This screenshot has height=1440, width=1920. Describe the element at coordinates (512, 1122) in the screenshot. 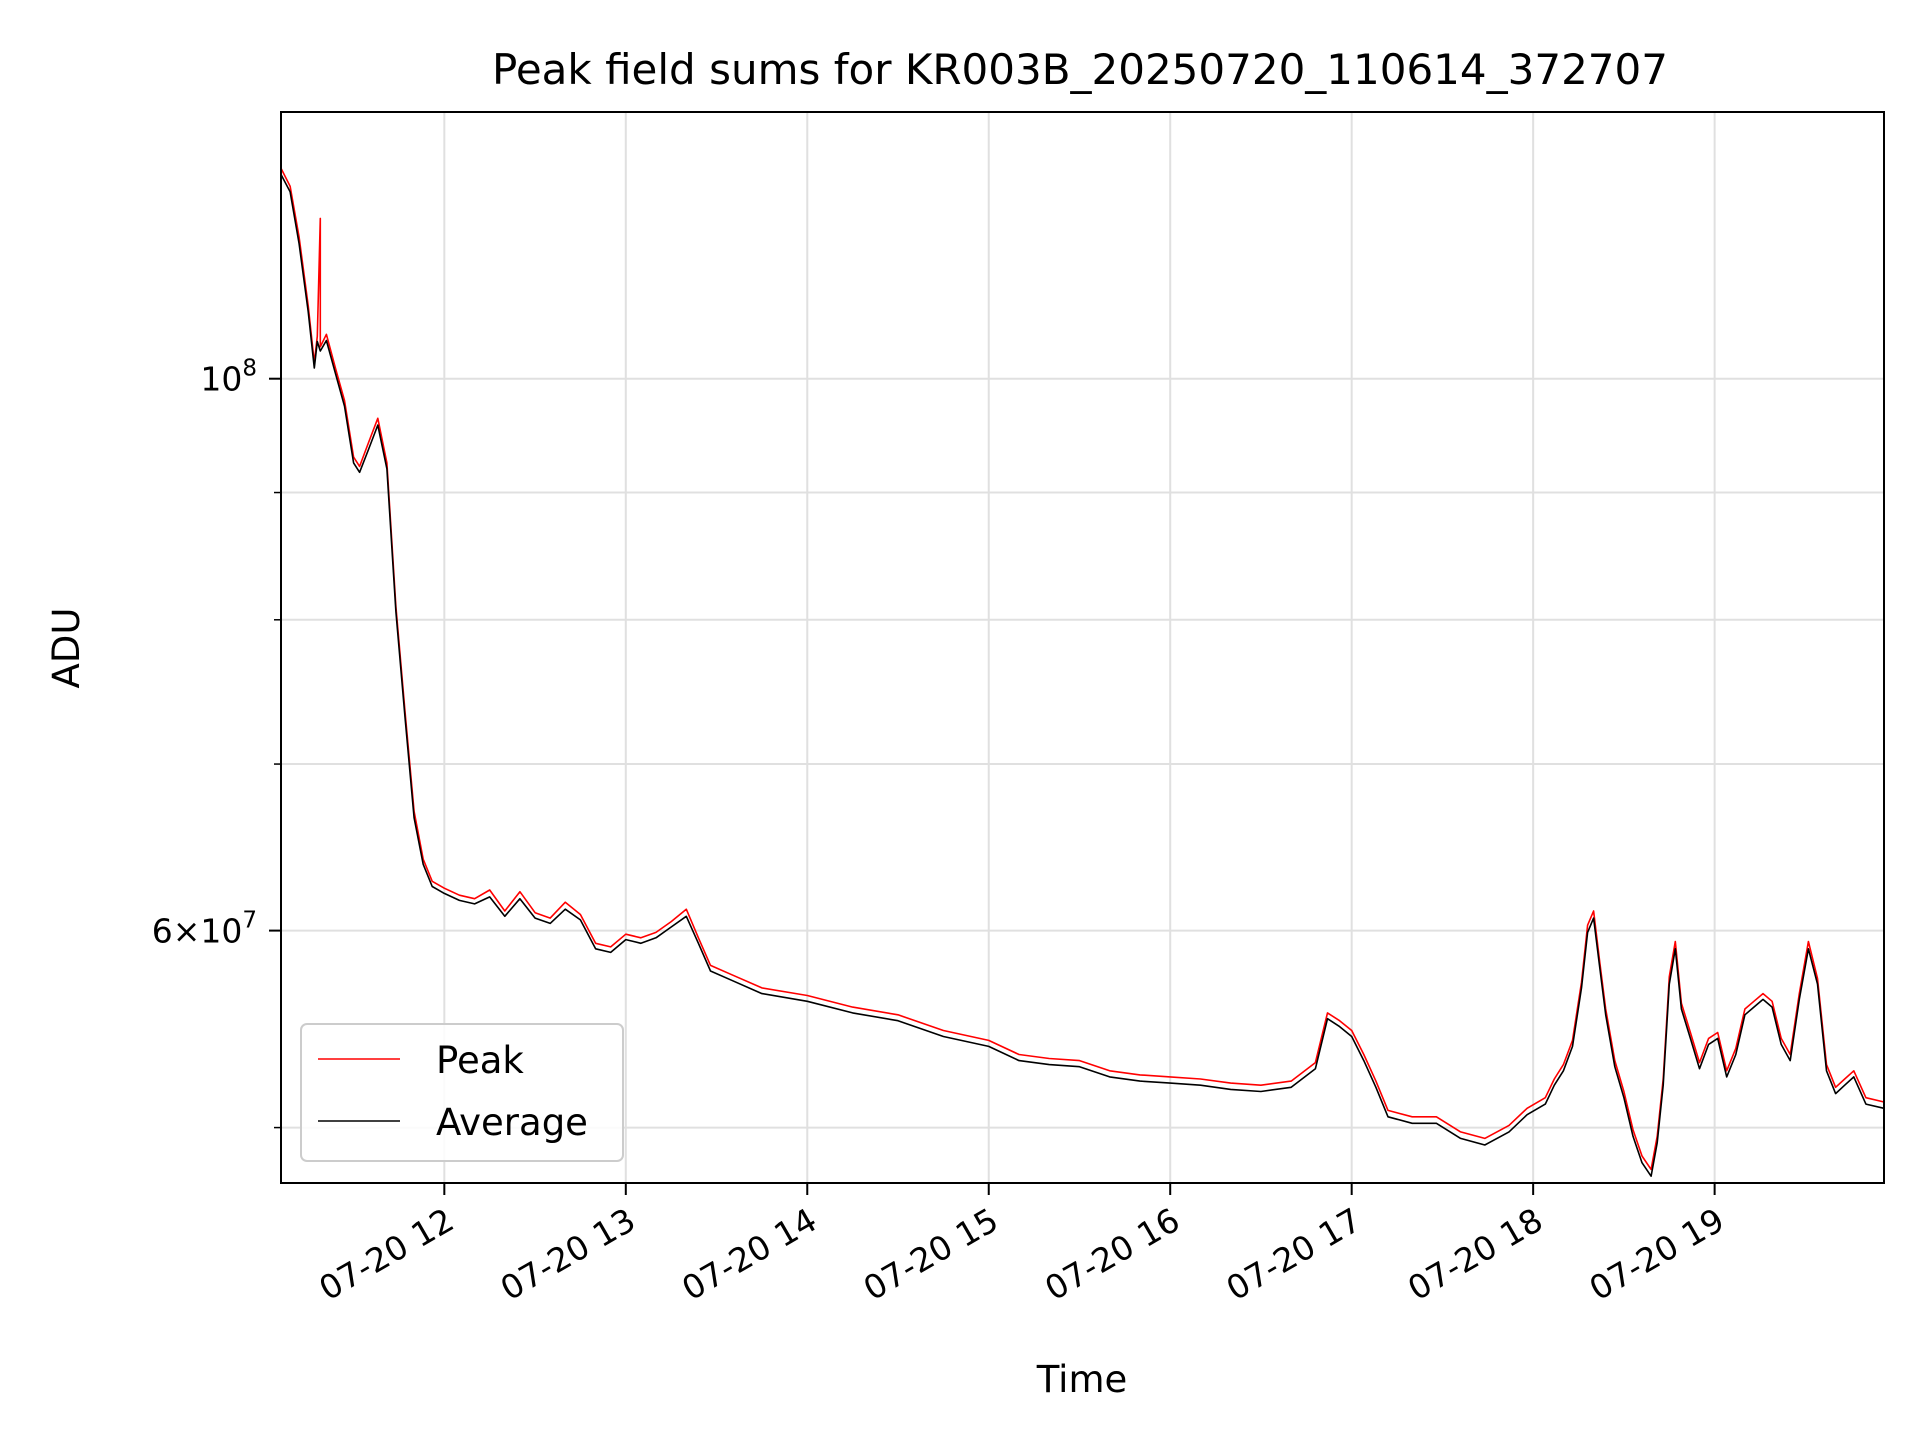

I see `legend-label-average: Average` at that location.